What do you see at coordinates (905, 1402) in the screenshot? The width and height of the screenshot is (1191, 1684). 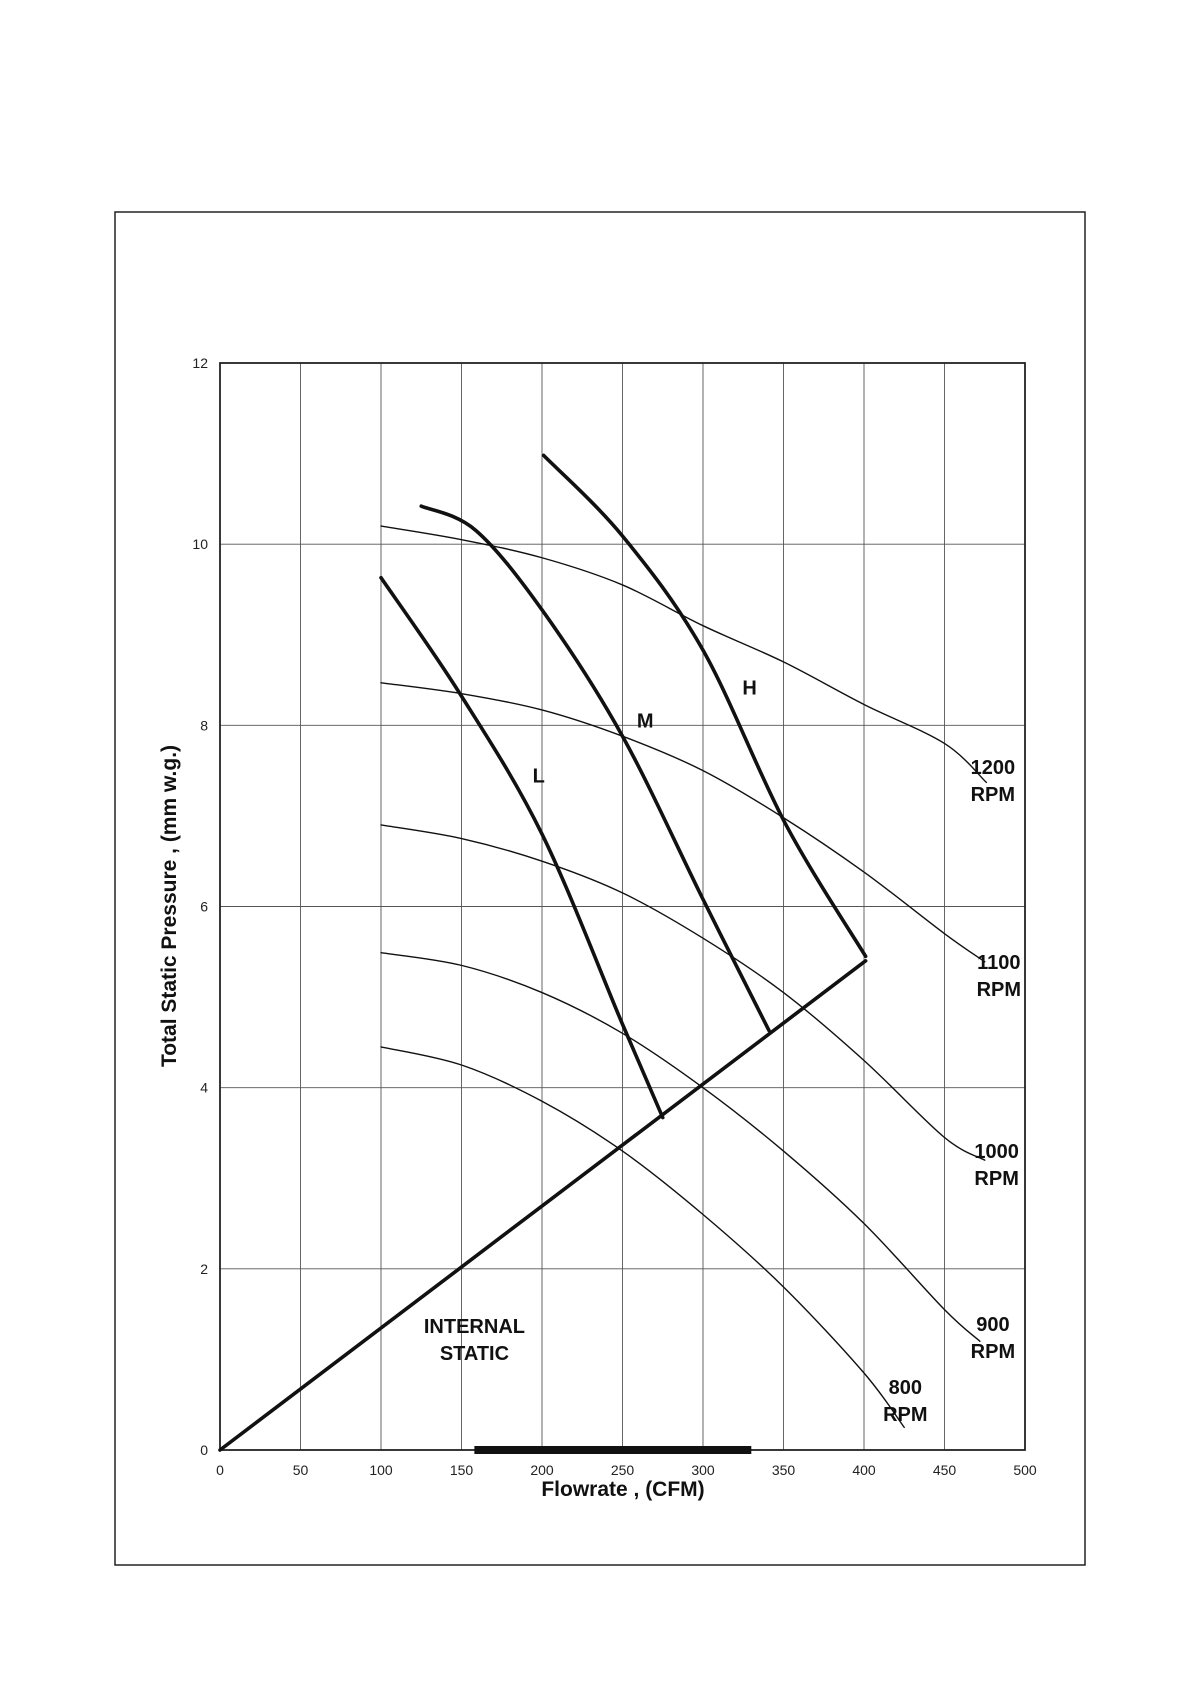 I see `series-label: 800 RPM` at bounding box center [905, 1402].